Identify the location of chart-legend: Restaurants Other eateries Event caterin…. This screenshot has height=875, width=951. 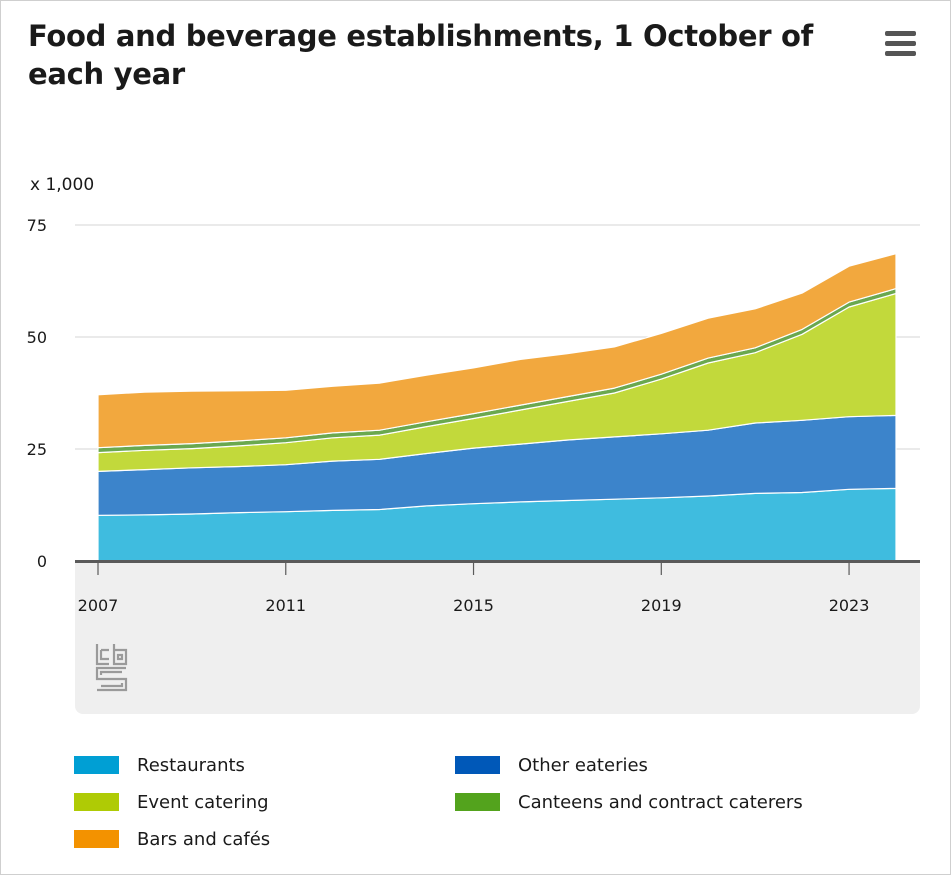
(474, 808).